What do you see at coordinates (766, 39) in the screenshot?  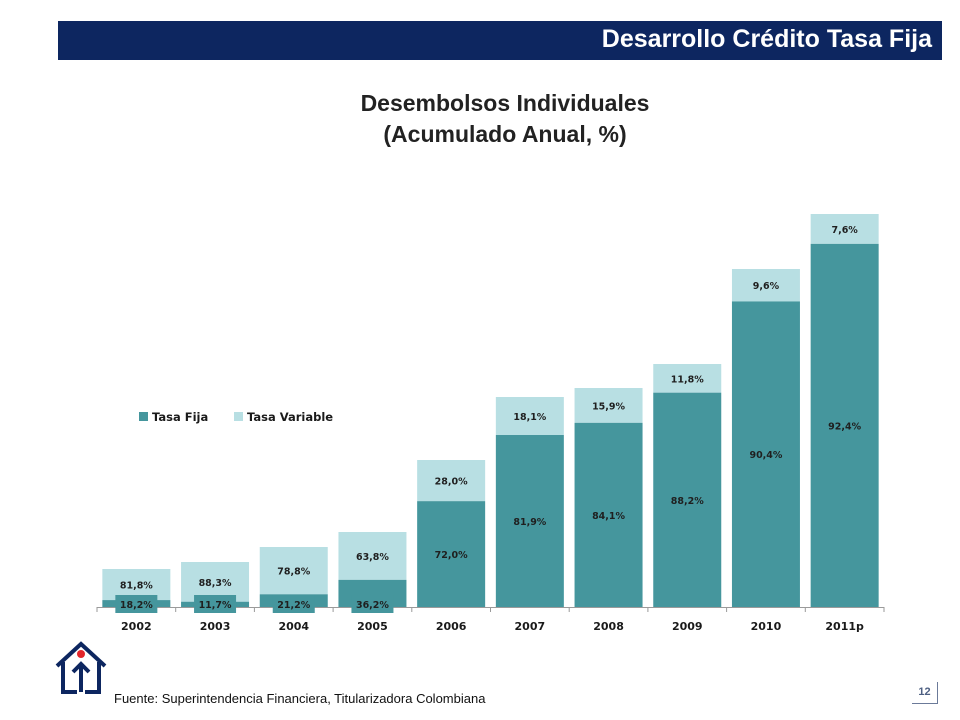 I see `page-title: Desarrollo Crédito Tasa Fija` at bounding box center [766, 39].